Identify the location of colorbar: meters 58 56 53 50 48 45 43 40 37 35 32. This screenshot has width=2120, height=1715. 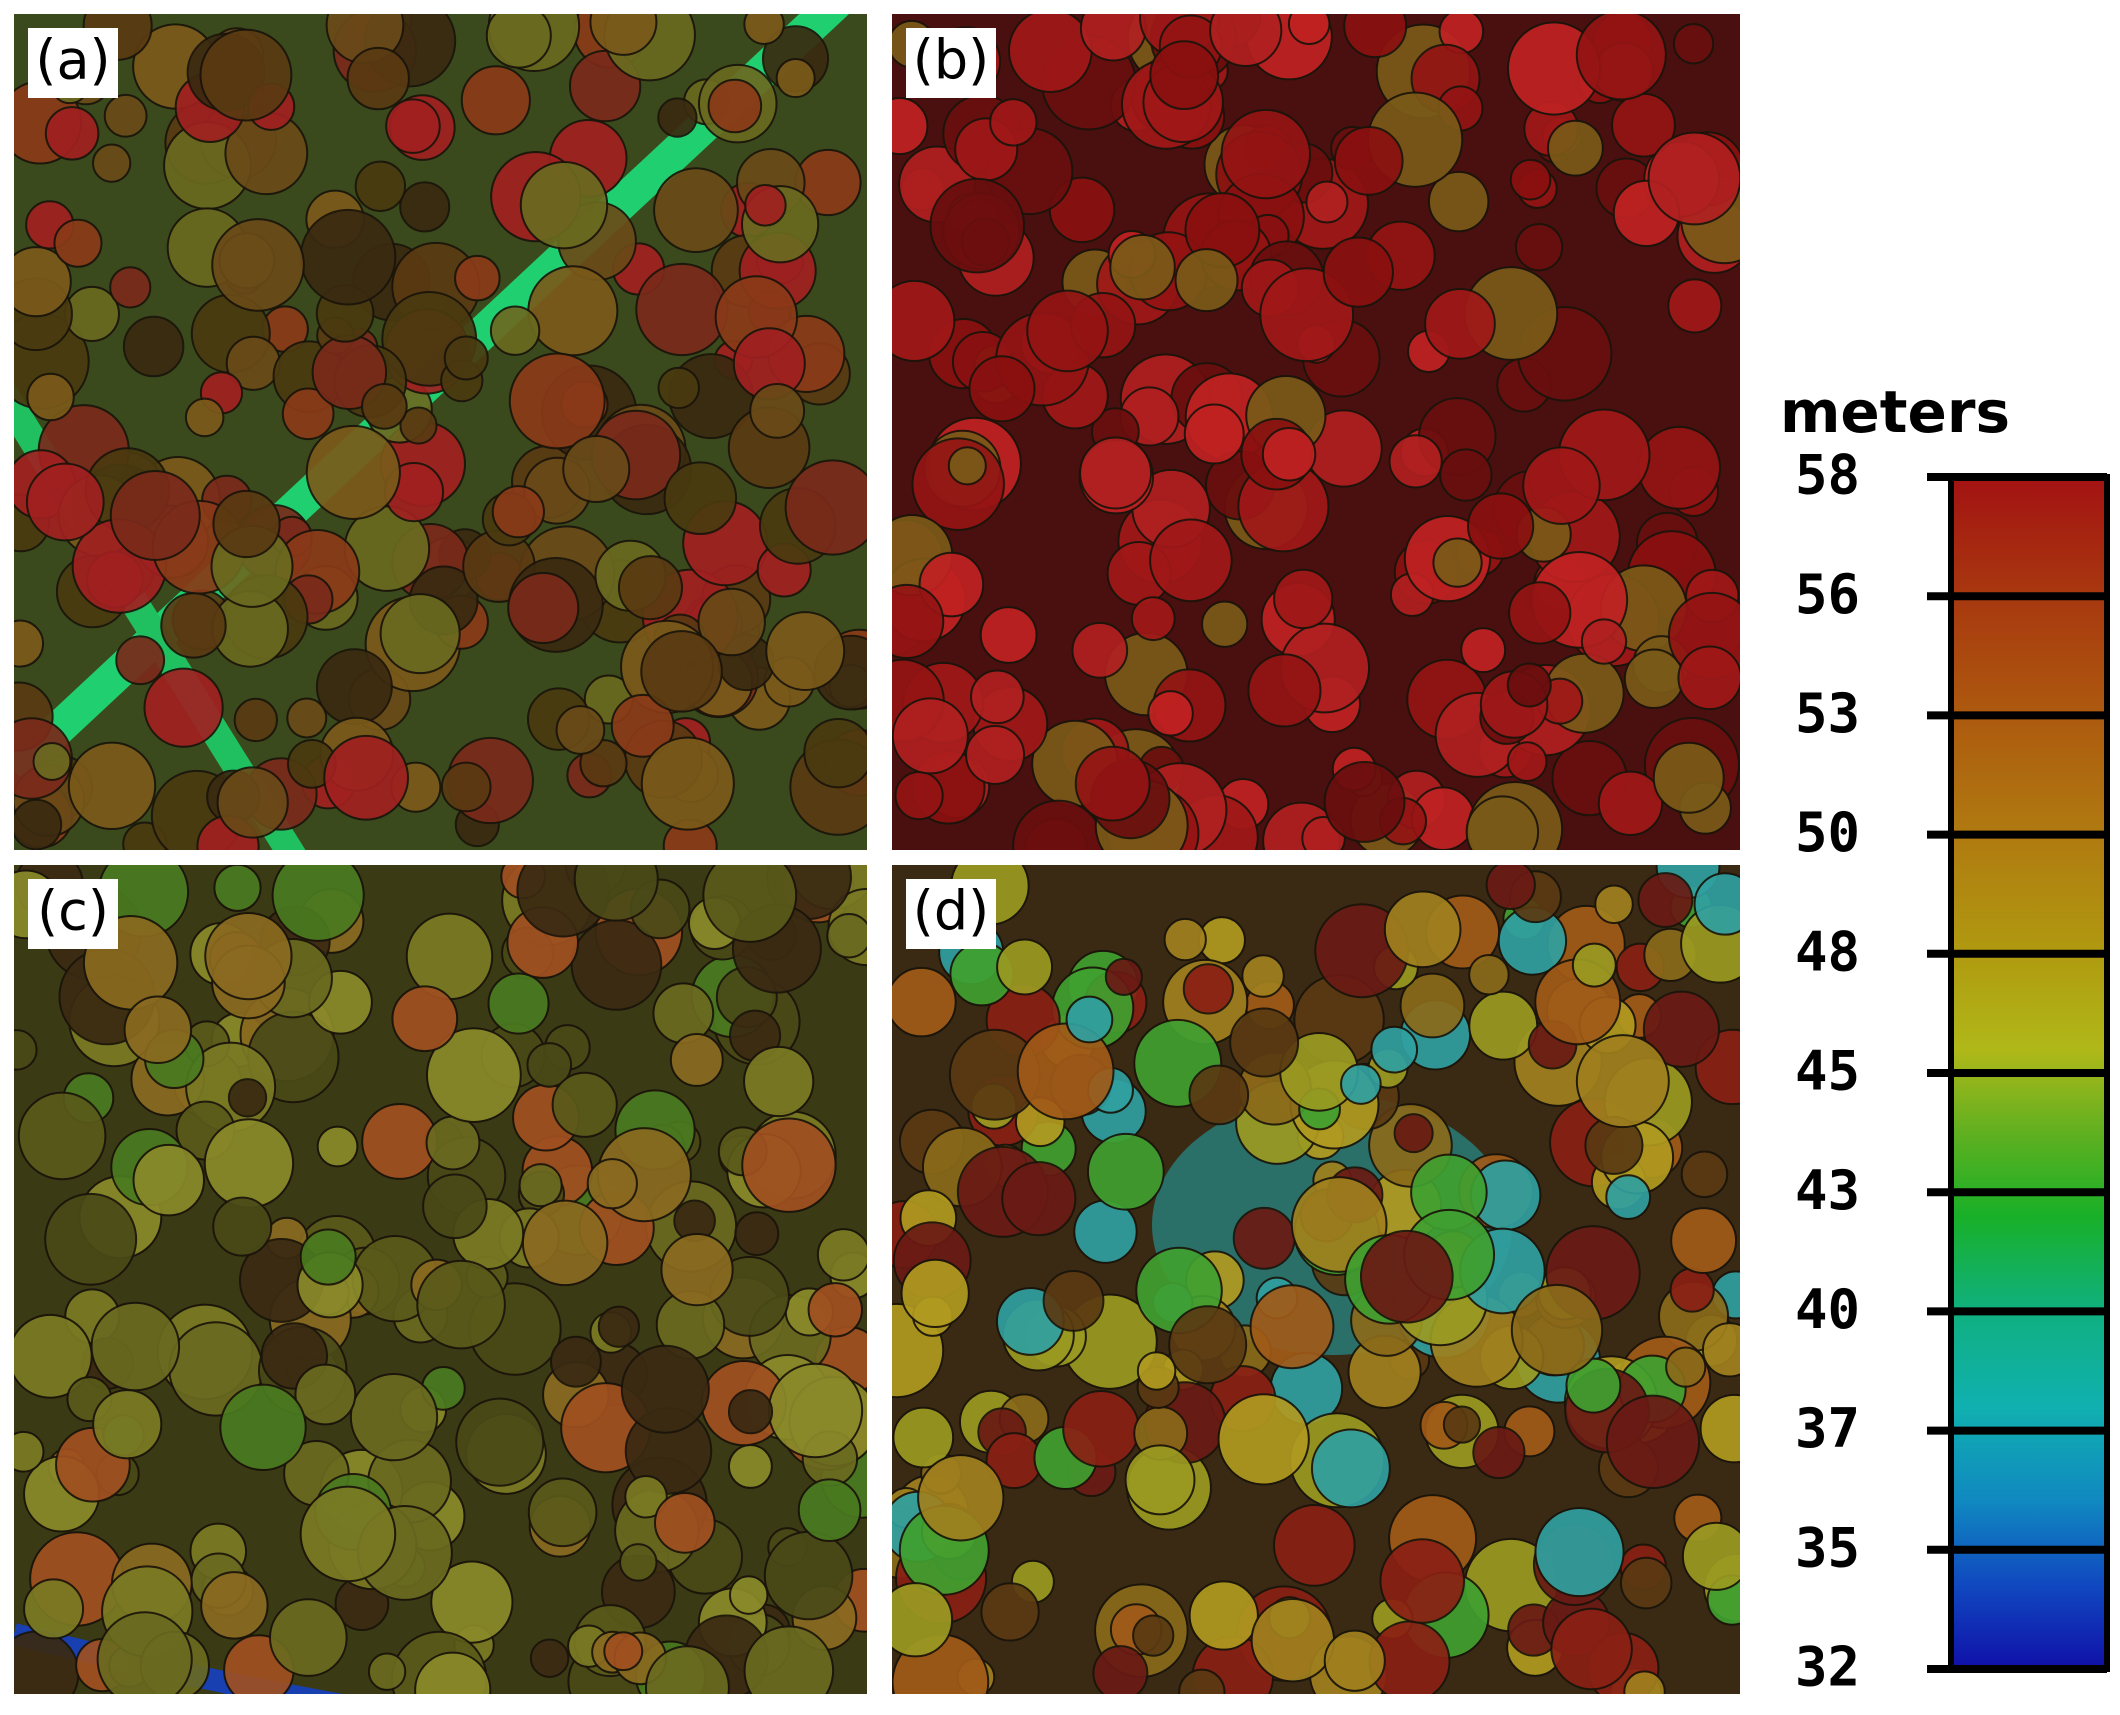
(1945, 1038).